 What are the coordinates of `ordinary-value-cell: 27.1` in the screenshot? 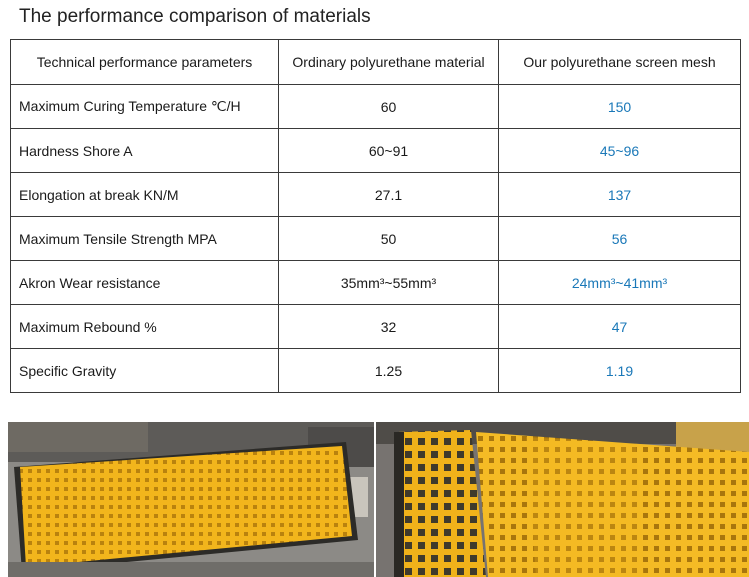 It's located at (388, 194).